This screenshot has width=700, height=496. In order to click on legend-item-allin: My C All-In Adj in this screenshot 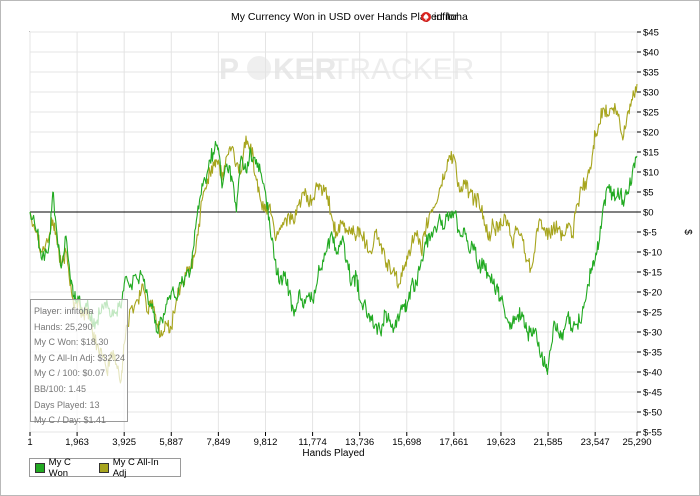, I will do `click(135, 468)`.